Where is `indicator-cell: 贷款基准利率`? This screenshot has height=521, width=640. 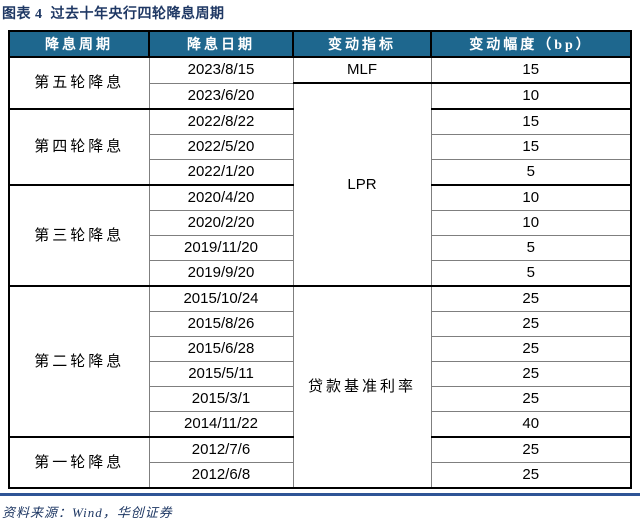 indicator-cell: 贷款基准利率 is located at coordinates (362, 387).